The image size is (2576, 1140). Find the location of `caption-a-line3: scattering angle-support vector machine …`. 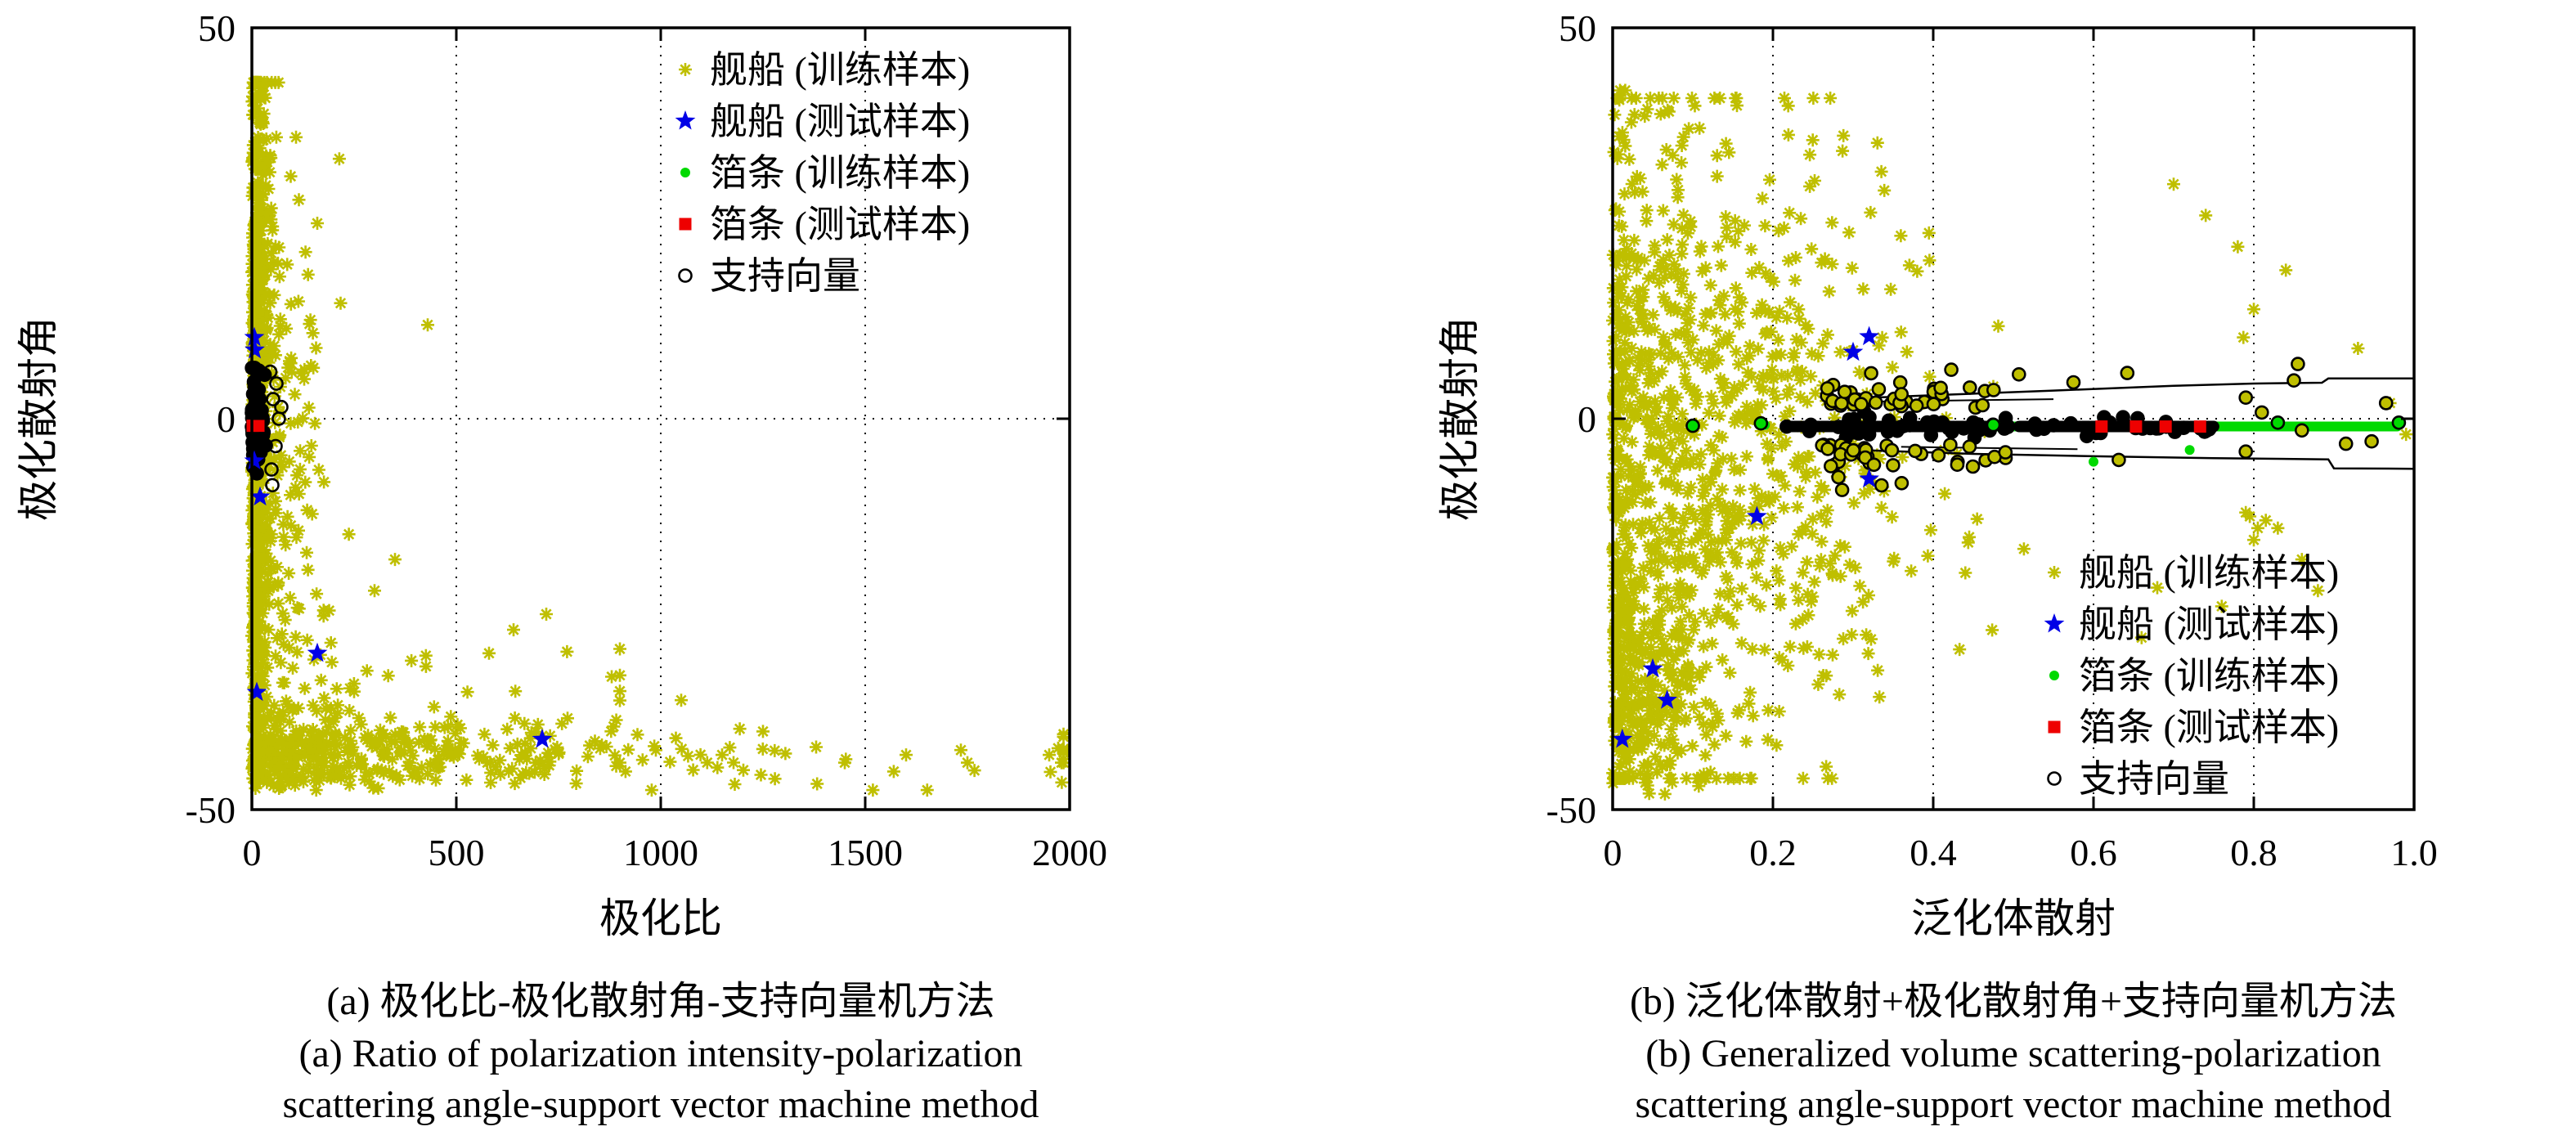

caption-a-line3: scattering angle-support vector machine … is located at coordinates (660, 1104).